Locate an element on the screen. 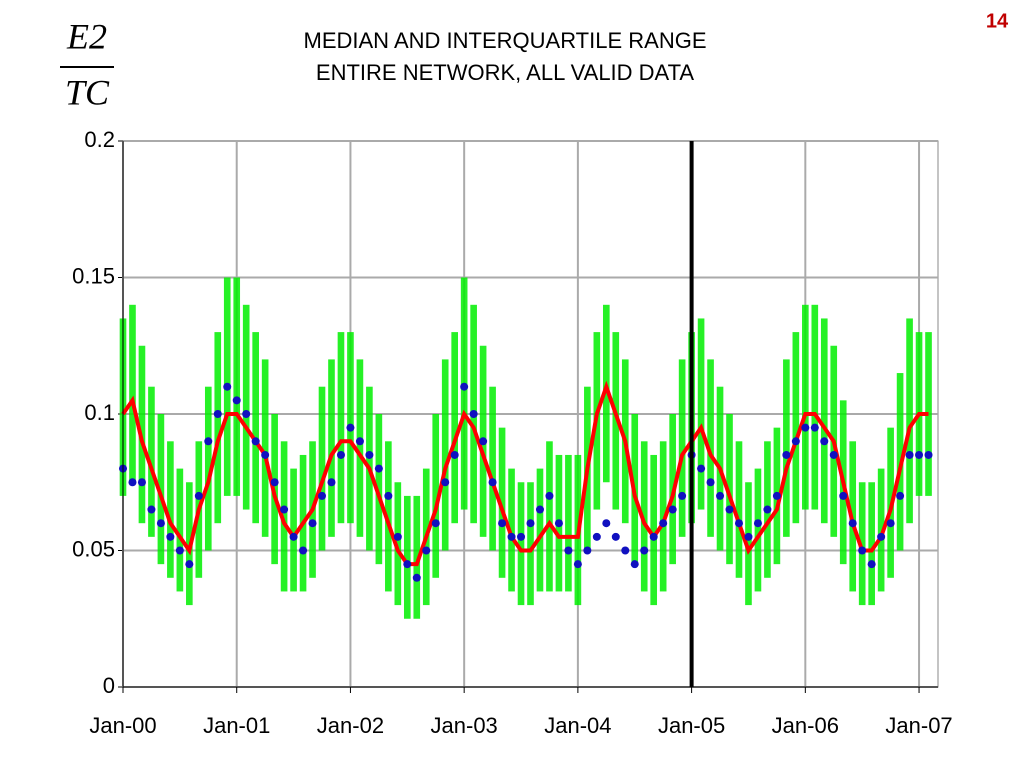  x-tick-label: Jan-07 is located at coordinates (918, 725).